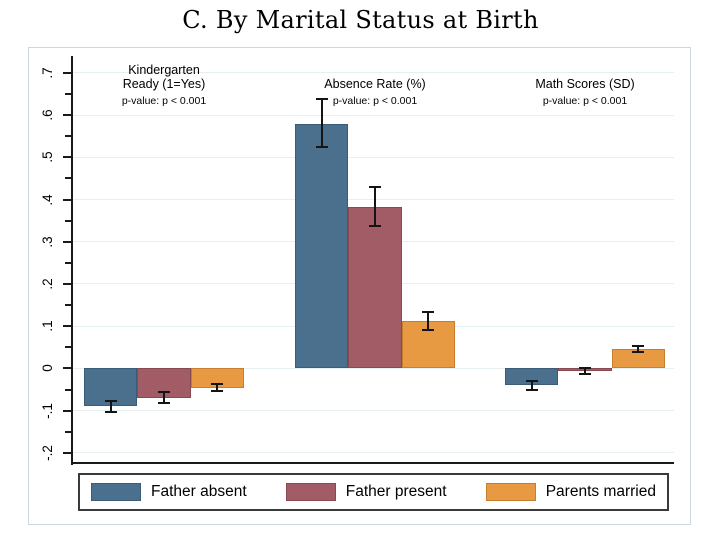  I want to click on error-bar-parents-married-group1, so click(217, 388).